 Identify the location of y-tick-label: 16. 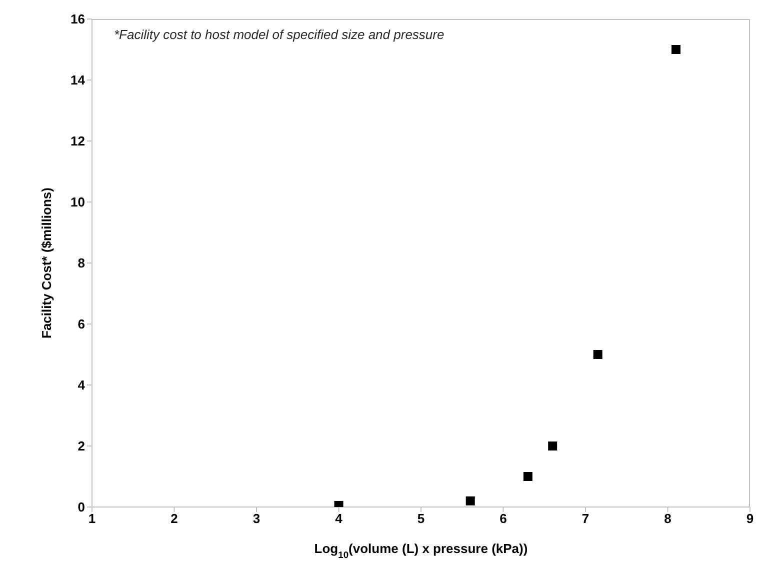
(77, 19).